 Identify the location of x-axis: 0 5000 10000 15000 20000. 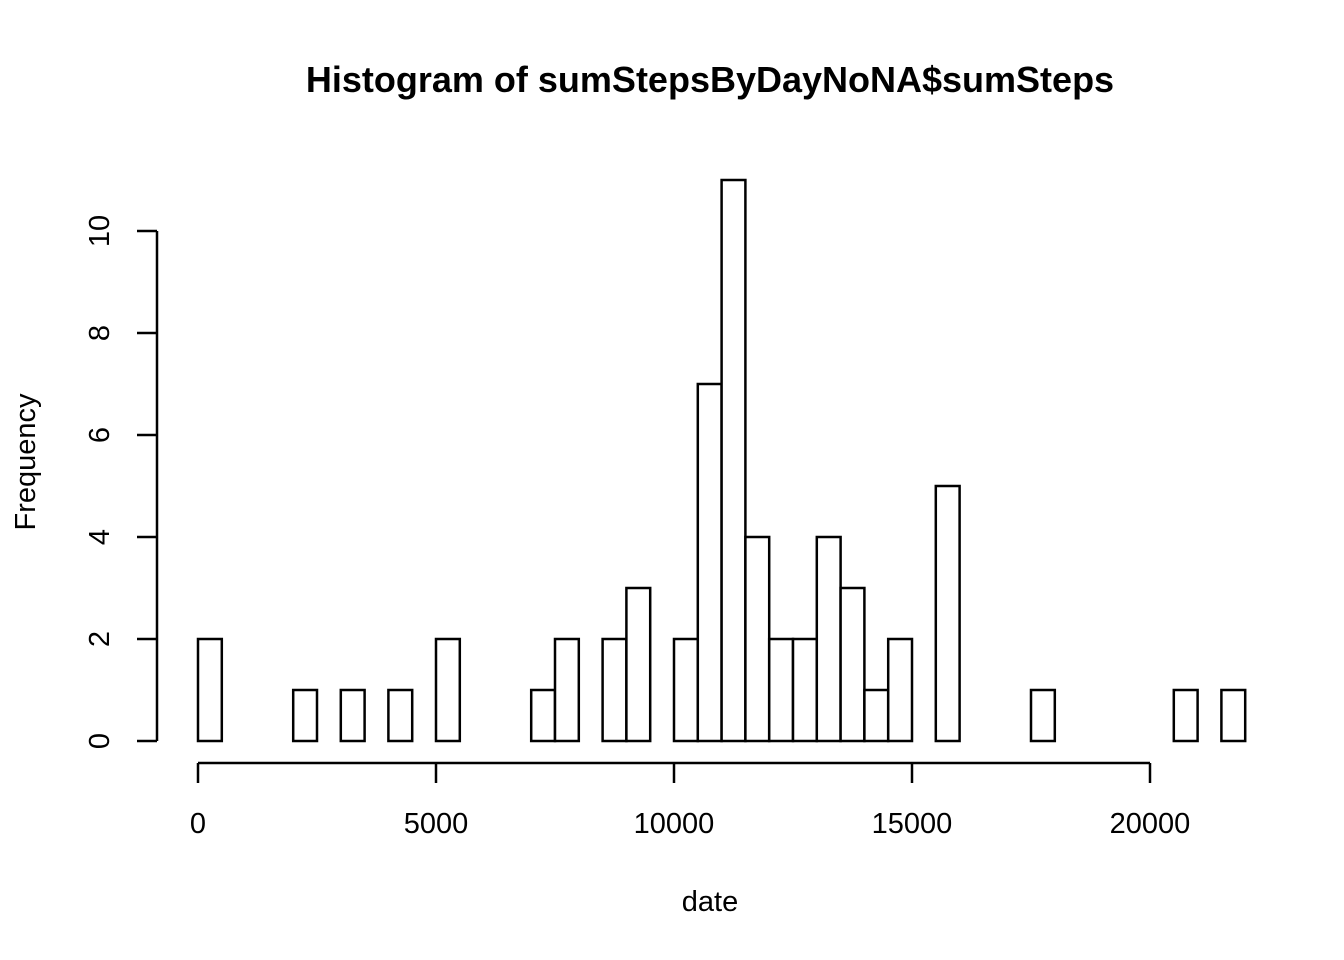
(690, 800).